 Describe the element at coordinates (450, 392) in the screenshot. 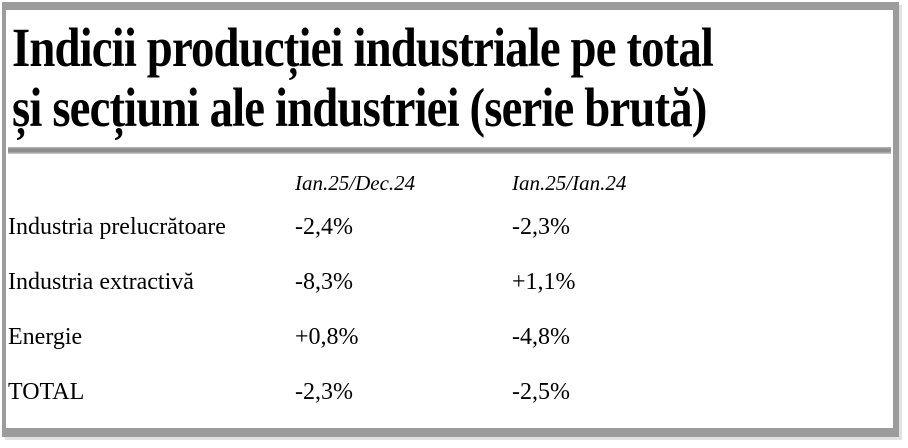

I see `table-row-total: TOTAL -2,3% -2,5%` at that location.